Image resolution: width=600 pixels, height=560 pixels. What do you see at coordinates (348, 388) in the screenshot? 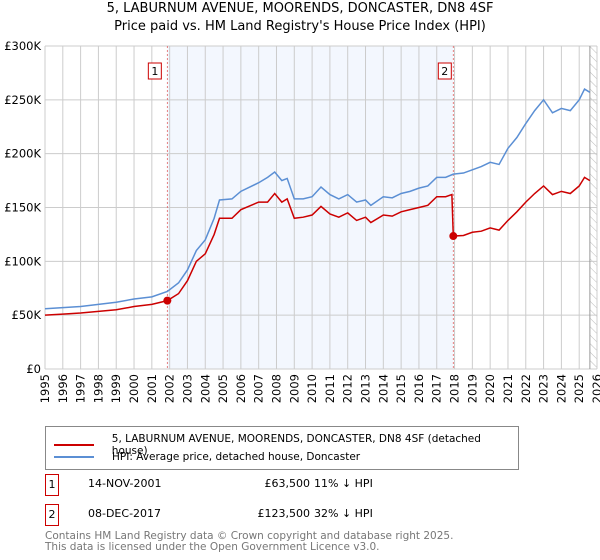
I see `x-tick-label: 2012` at bounding box center [348, 388].